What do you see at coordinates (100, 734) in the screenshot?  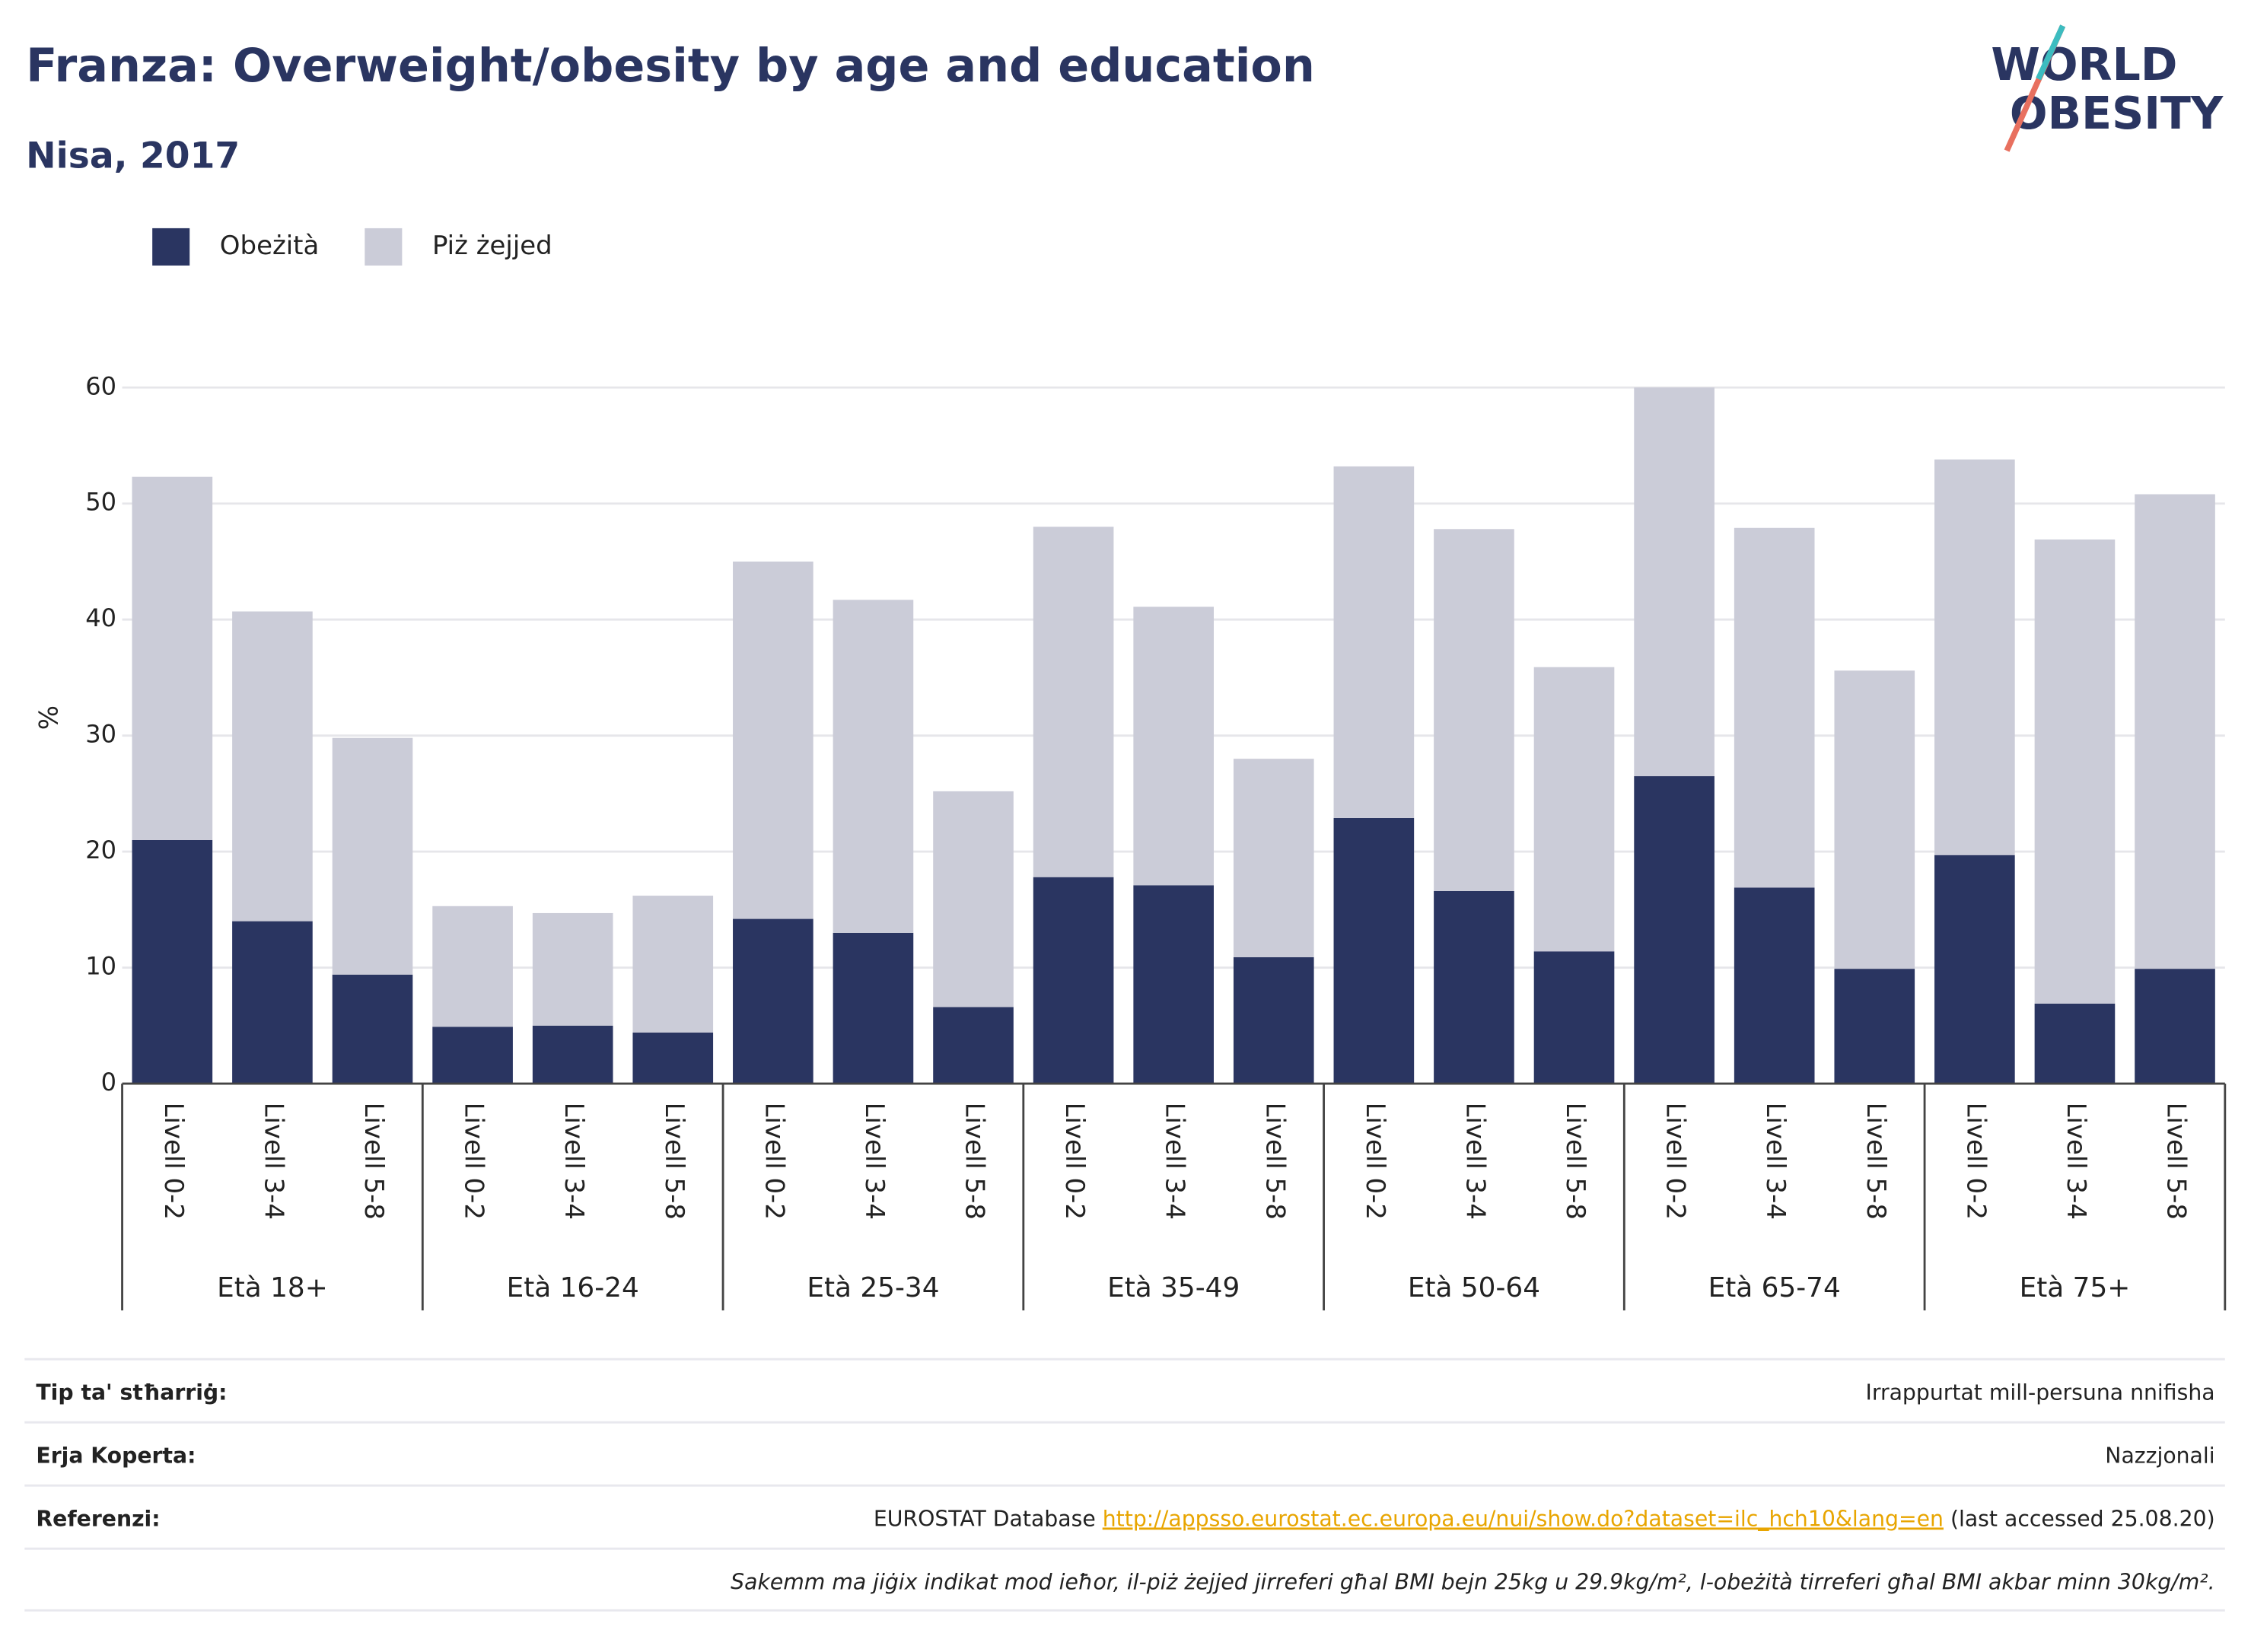 I see `y-tick-label: 30` at bounding box center [100, 734].